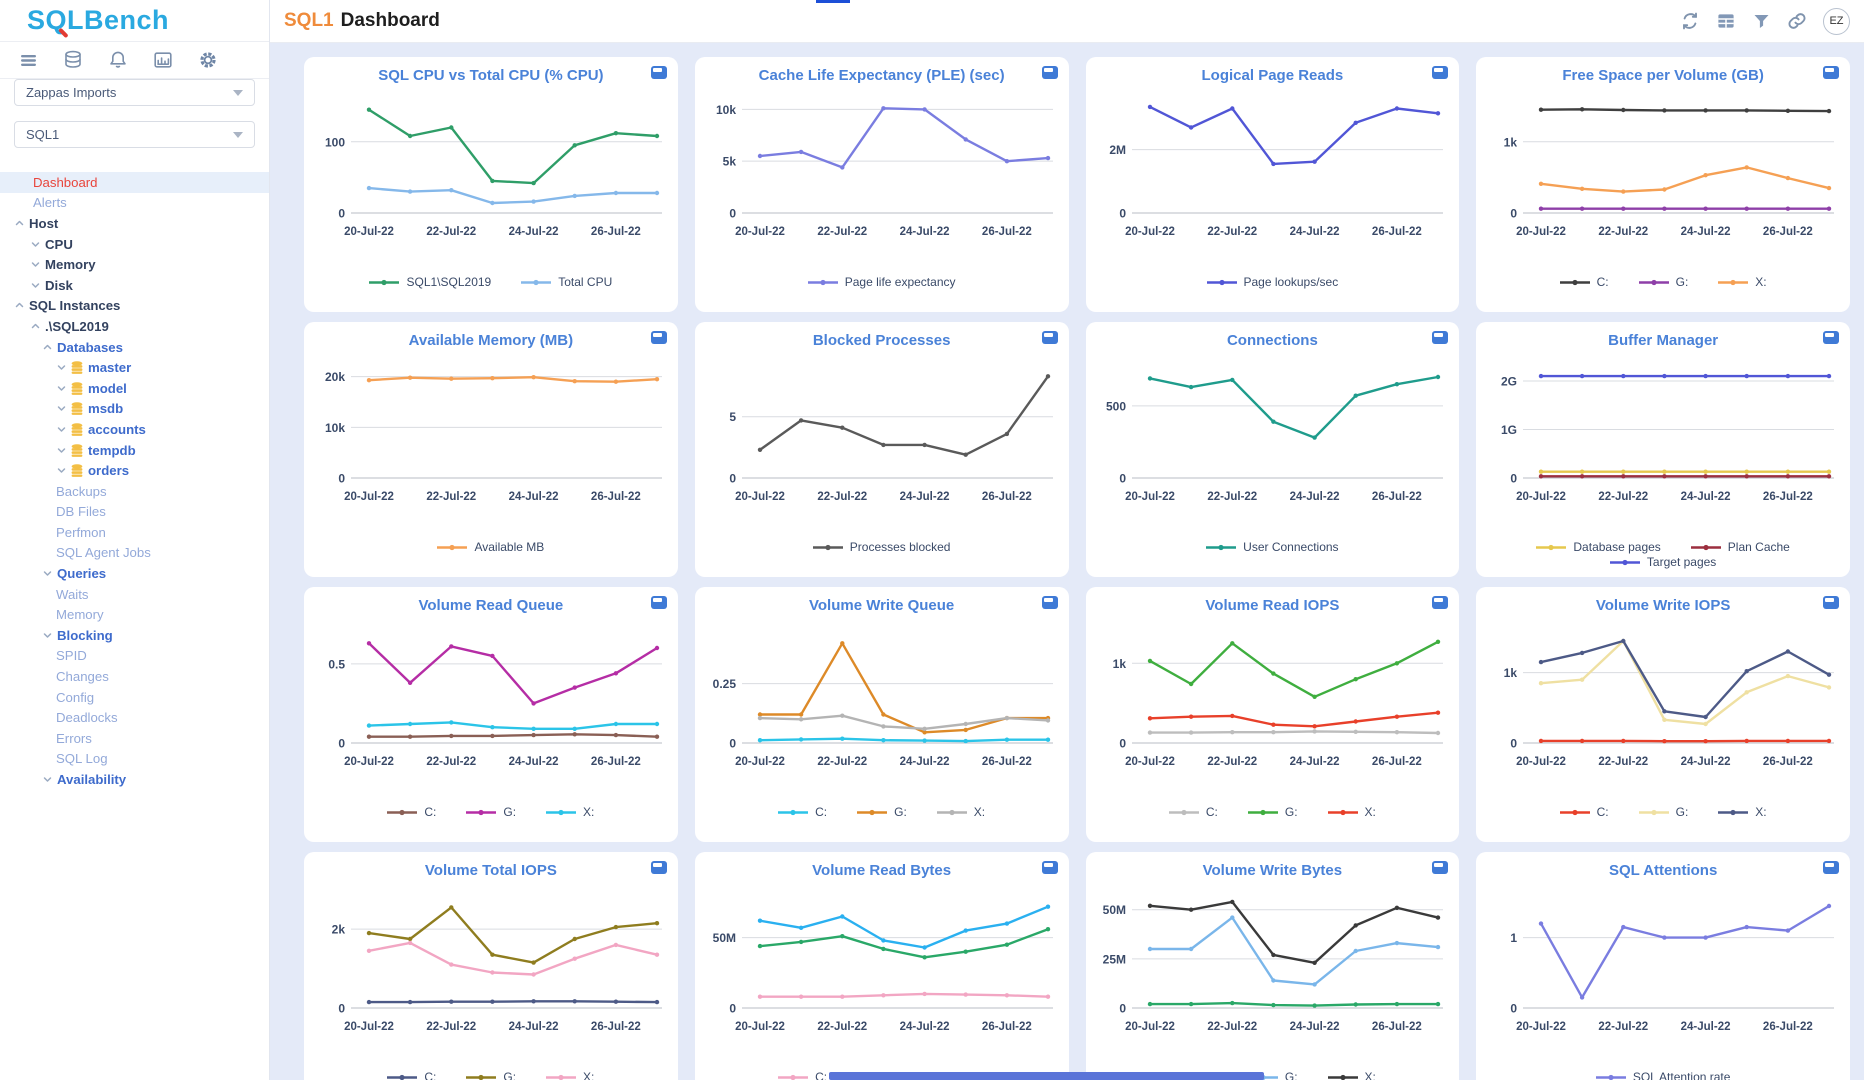  Describe the element at coordinates (1272, 547) in the screenshot. I see `legend-item-user-connections: User Connections` at that location.